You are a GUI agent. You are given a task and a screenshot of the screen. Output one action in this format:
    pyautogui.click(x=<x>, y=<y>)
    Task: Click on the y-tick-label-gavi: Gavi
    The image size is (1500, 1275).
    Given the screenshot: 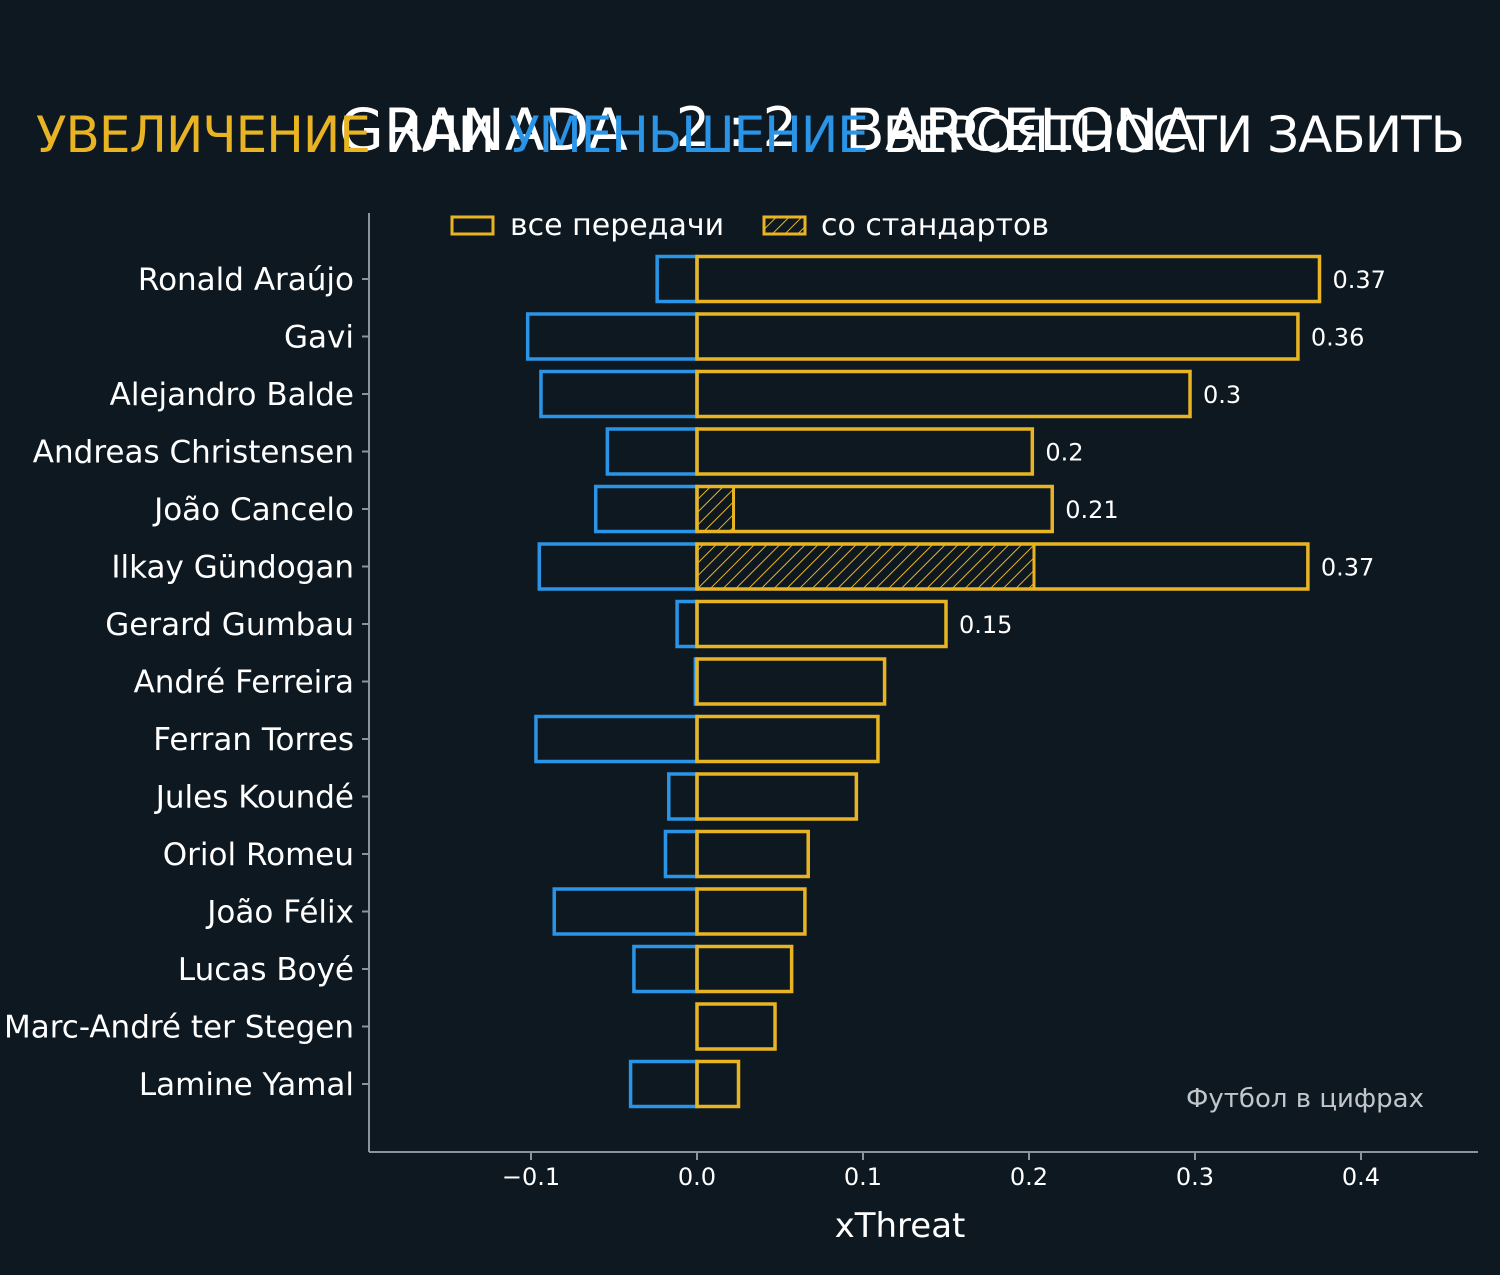 What is the action you would take?
    pyautogui.click(x=319, y=338)
    